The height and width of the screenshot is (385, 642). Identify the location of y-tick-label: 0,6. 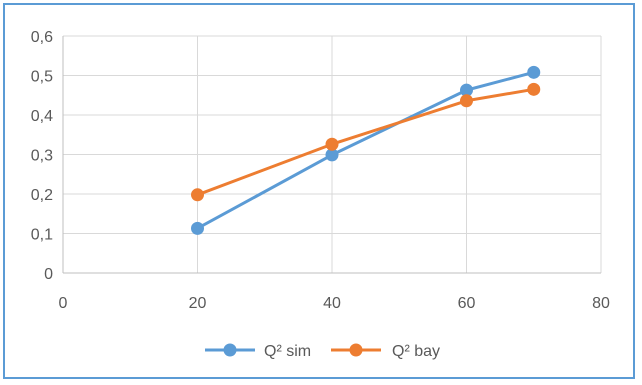
(42, 37).